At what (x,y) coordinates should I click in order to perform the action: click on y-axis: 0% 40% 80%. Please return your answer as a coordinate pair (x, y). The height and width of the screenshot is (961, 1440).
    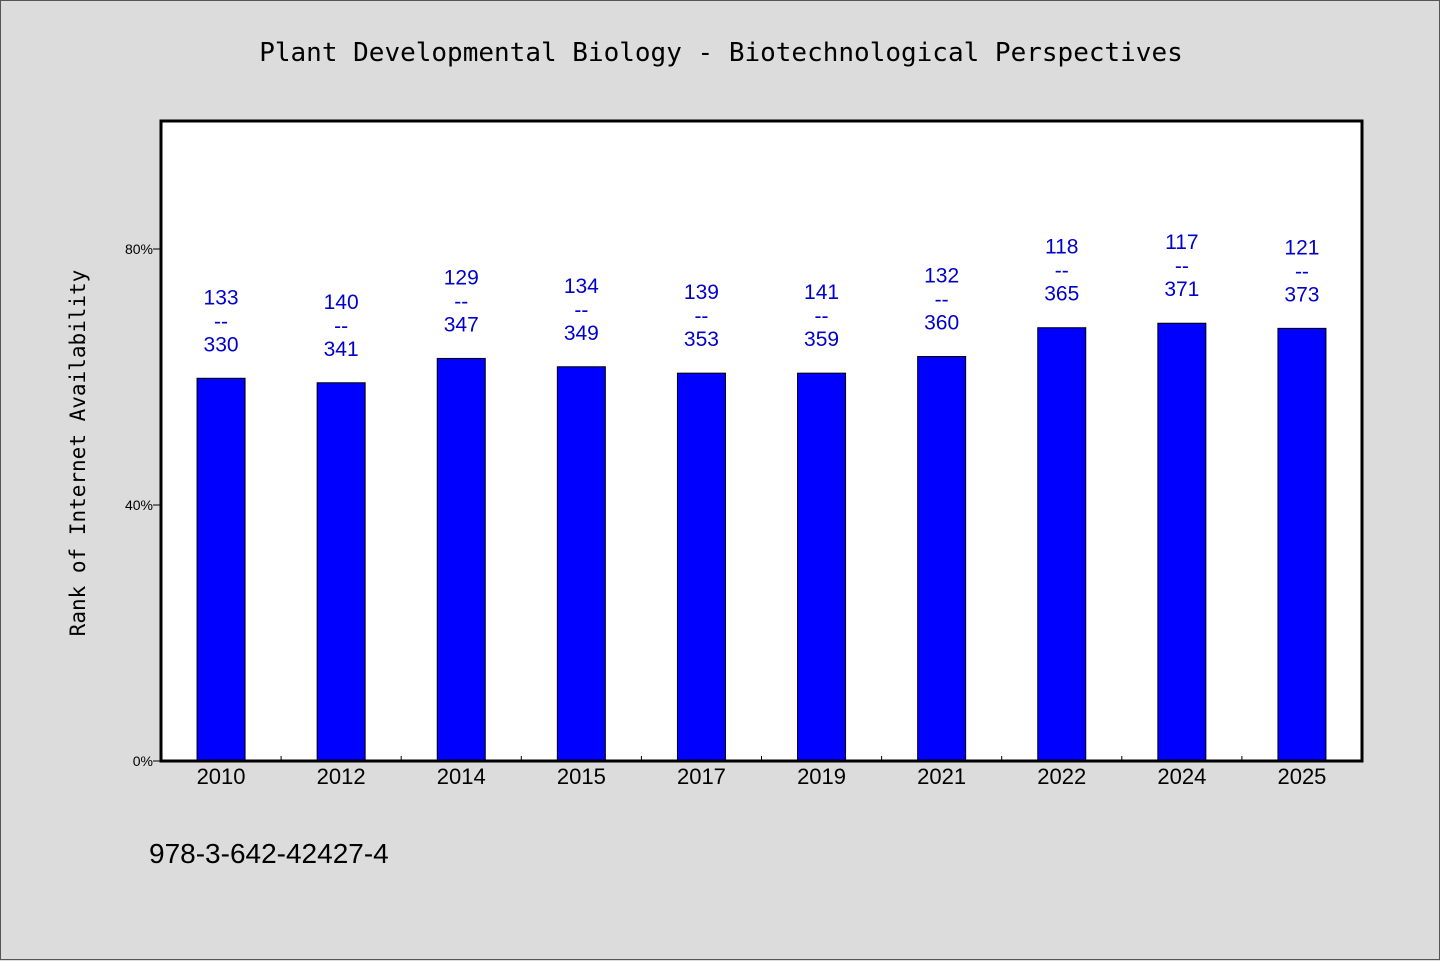
    Looking at the image, I should click on (143, 505).